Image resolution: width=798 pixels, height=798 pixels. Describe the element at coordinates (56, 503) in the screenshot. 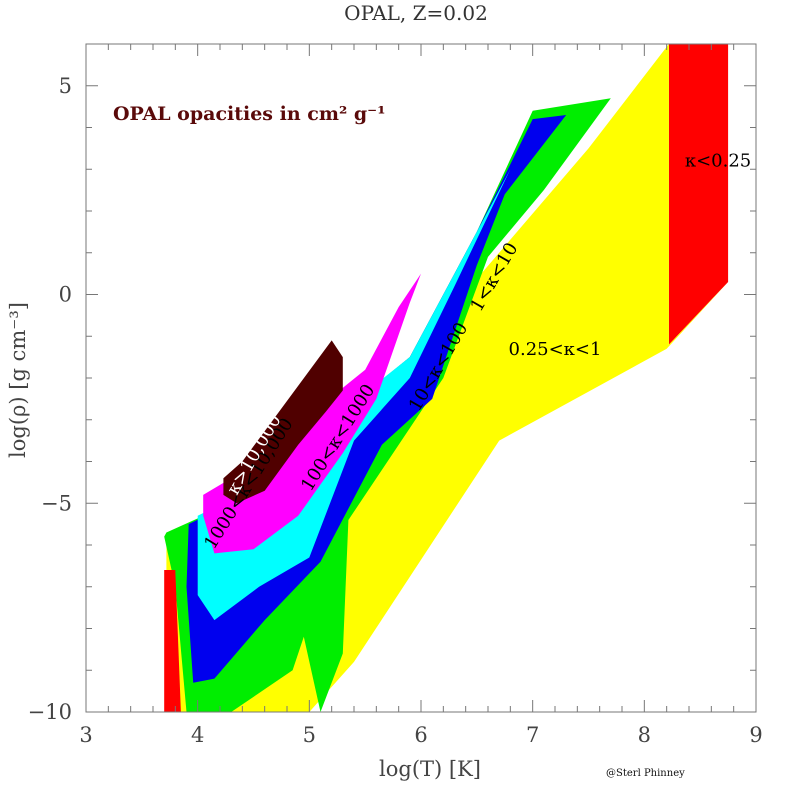

I see `y-tick-label: −5` at that location.